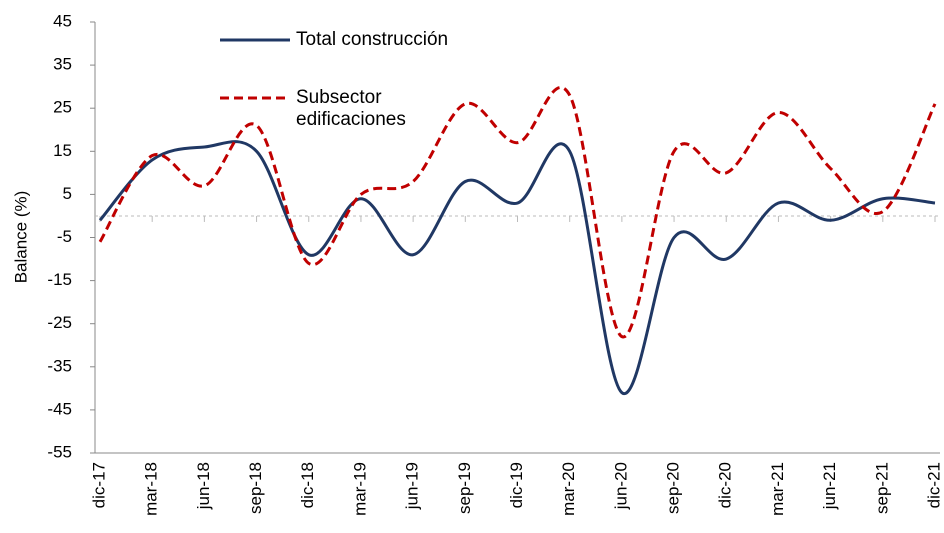 The image size is (944, 533). Describe the element at coordinates (255, 488) in the screenshot. I see `x-tick-label: sep-18` at that location.